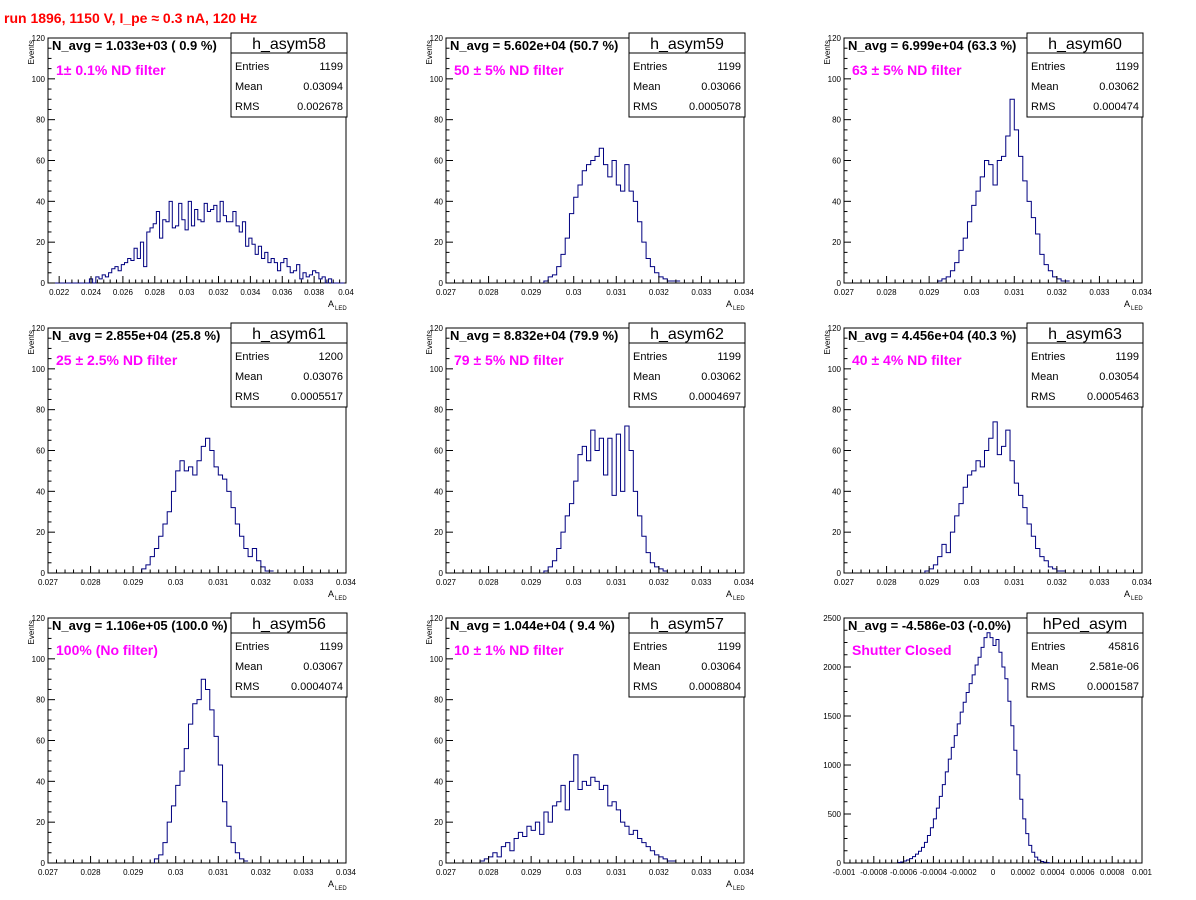  What do you see at coordinates (331, 357) in the screenshot?
I see `stats-value-entries: 1200` at bounding box center [331, 357].